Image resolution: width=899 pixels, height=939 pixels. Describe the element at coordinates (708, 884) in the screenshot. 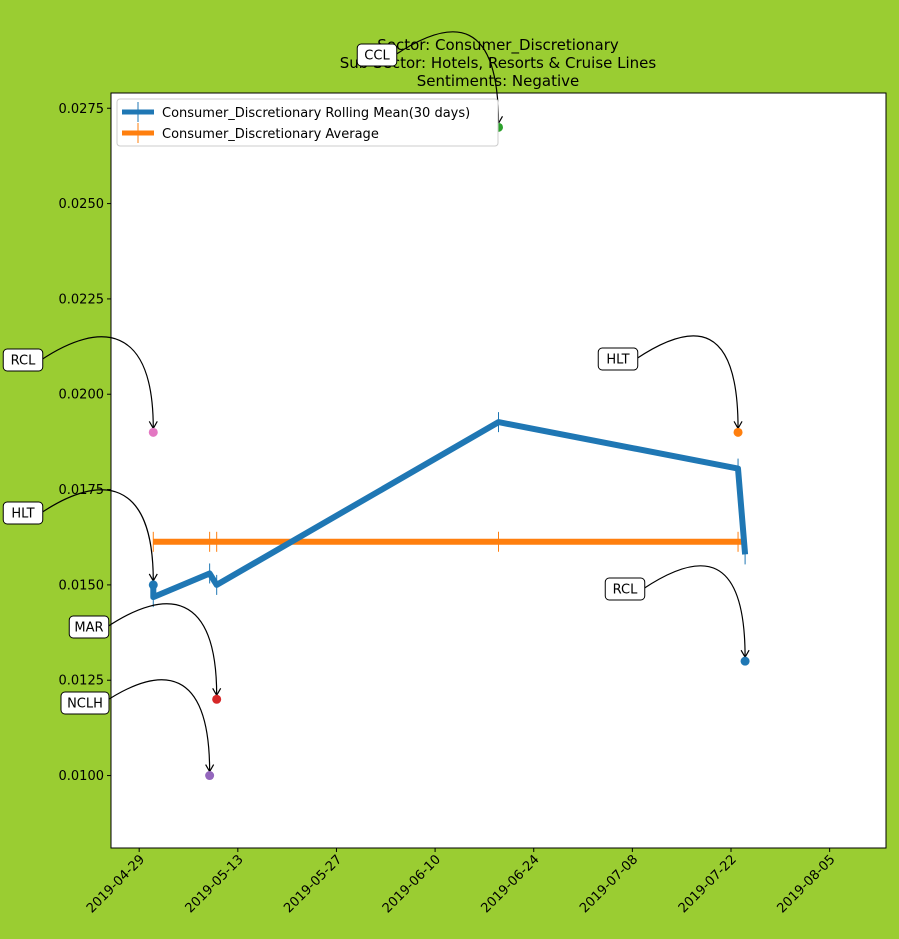

I see `x-tick-label: 2019-07-22` at that location.